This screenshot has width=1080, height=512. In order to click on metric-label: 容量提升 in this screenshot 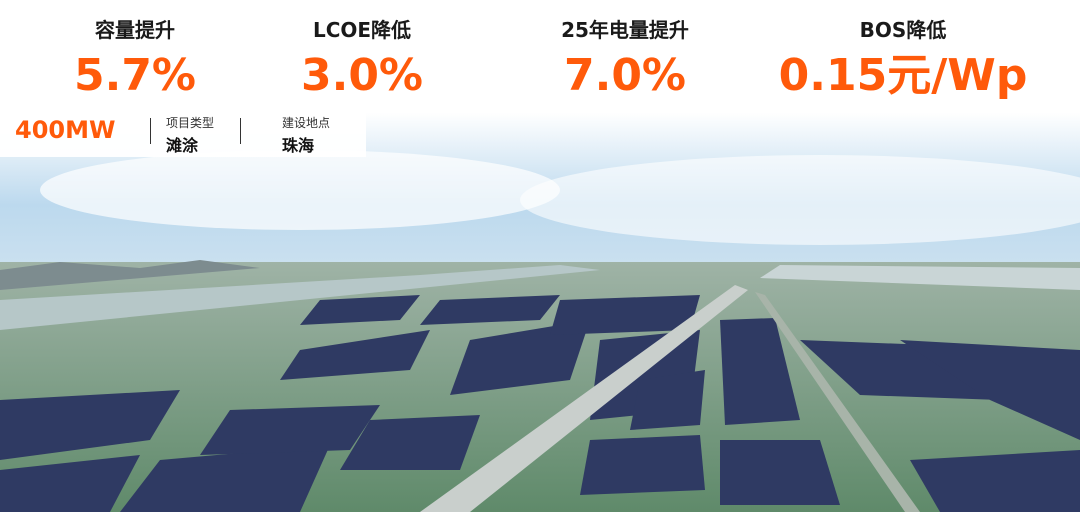, I will do `click(135, 30)`.